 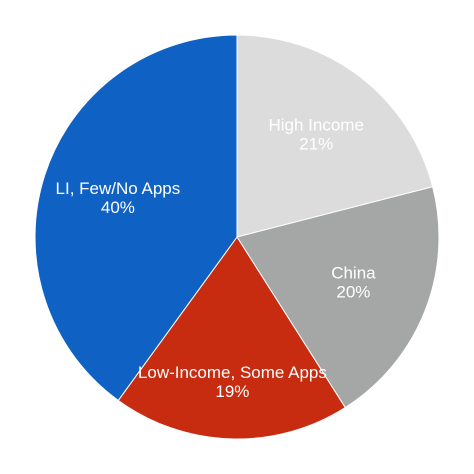 What do you see at coordinates (118, 207) in the screenshot?
I see `slice-percent-label-4: 40%` at bounding box center [118, 207].